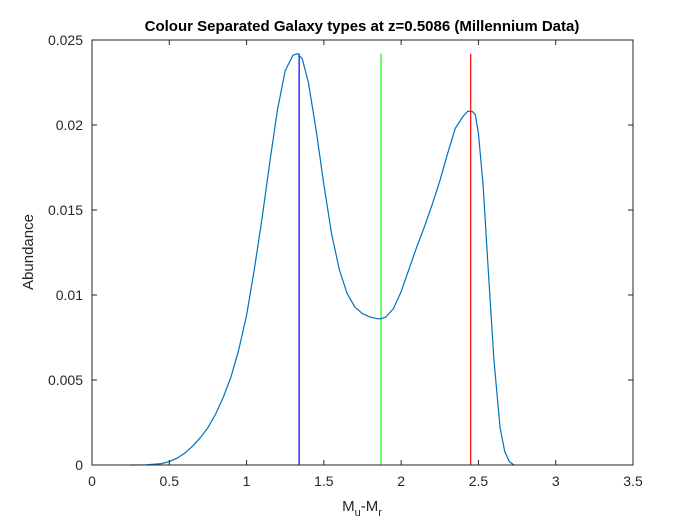 This screenshot has width=700, height=525. Describe the element at coordinates (247, 481) in the screenshot. I see `x-tick-label: 1` at that location.